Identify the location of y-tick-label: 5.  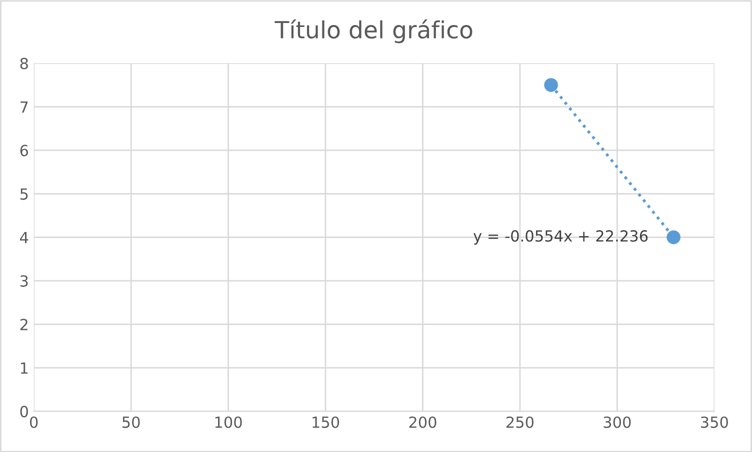
(24, 194).